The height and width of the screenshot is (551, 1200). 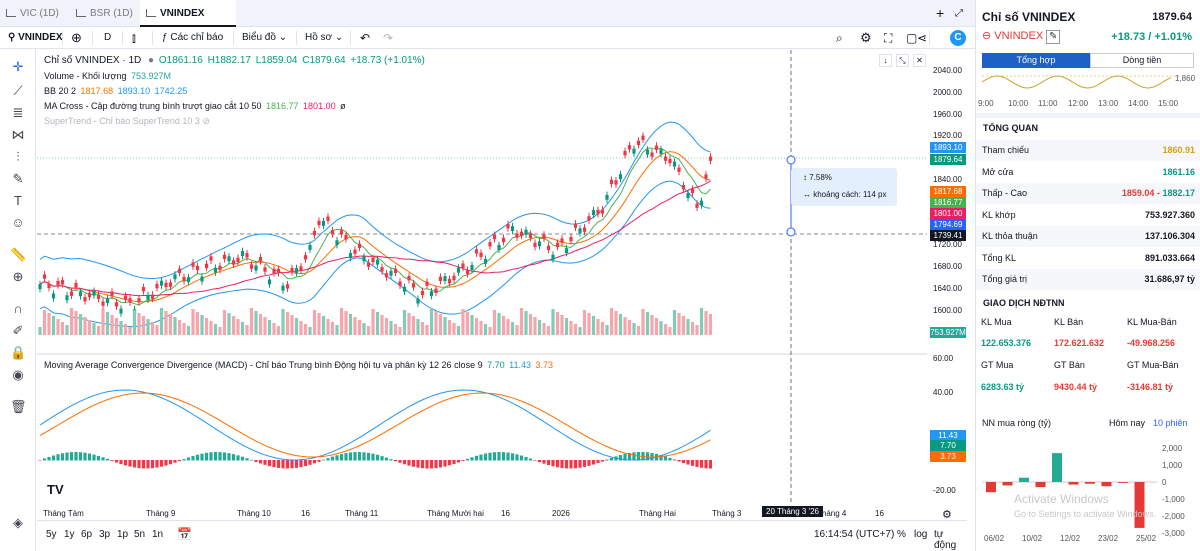 What do you see at coordinates (18, 90) in the screenshot?
I see `trendline-icon: ⟋` at bounding box center [18, 90].